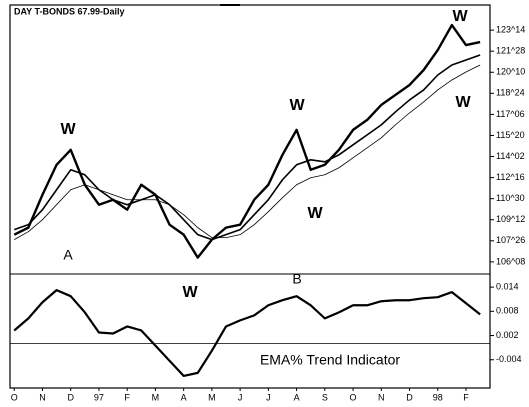 The width and height of the screenshot is (529, 407). What do you see at coordinates (507, 311) in the screenshot?
I see `y-tick-label: 0.008` at bounding box center [507, 311].